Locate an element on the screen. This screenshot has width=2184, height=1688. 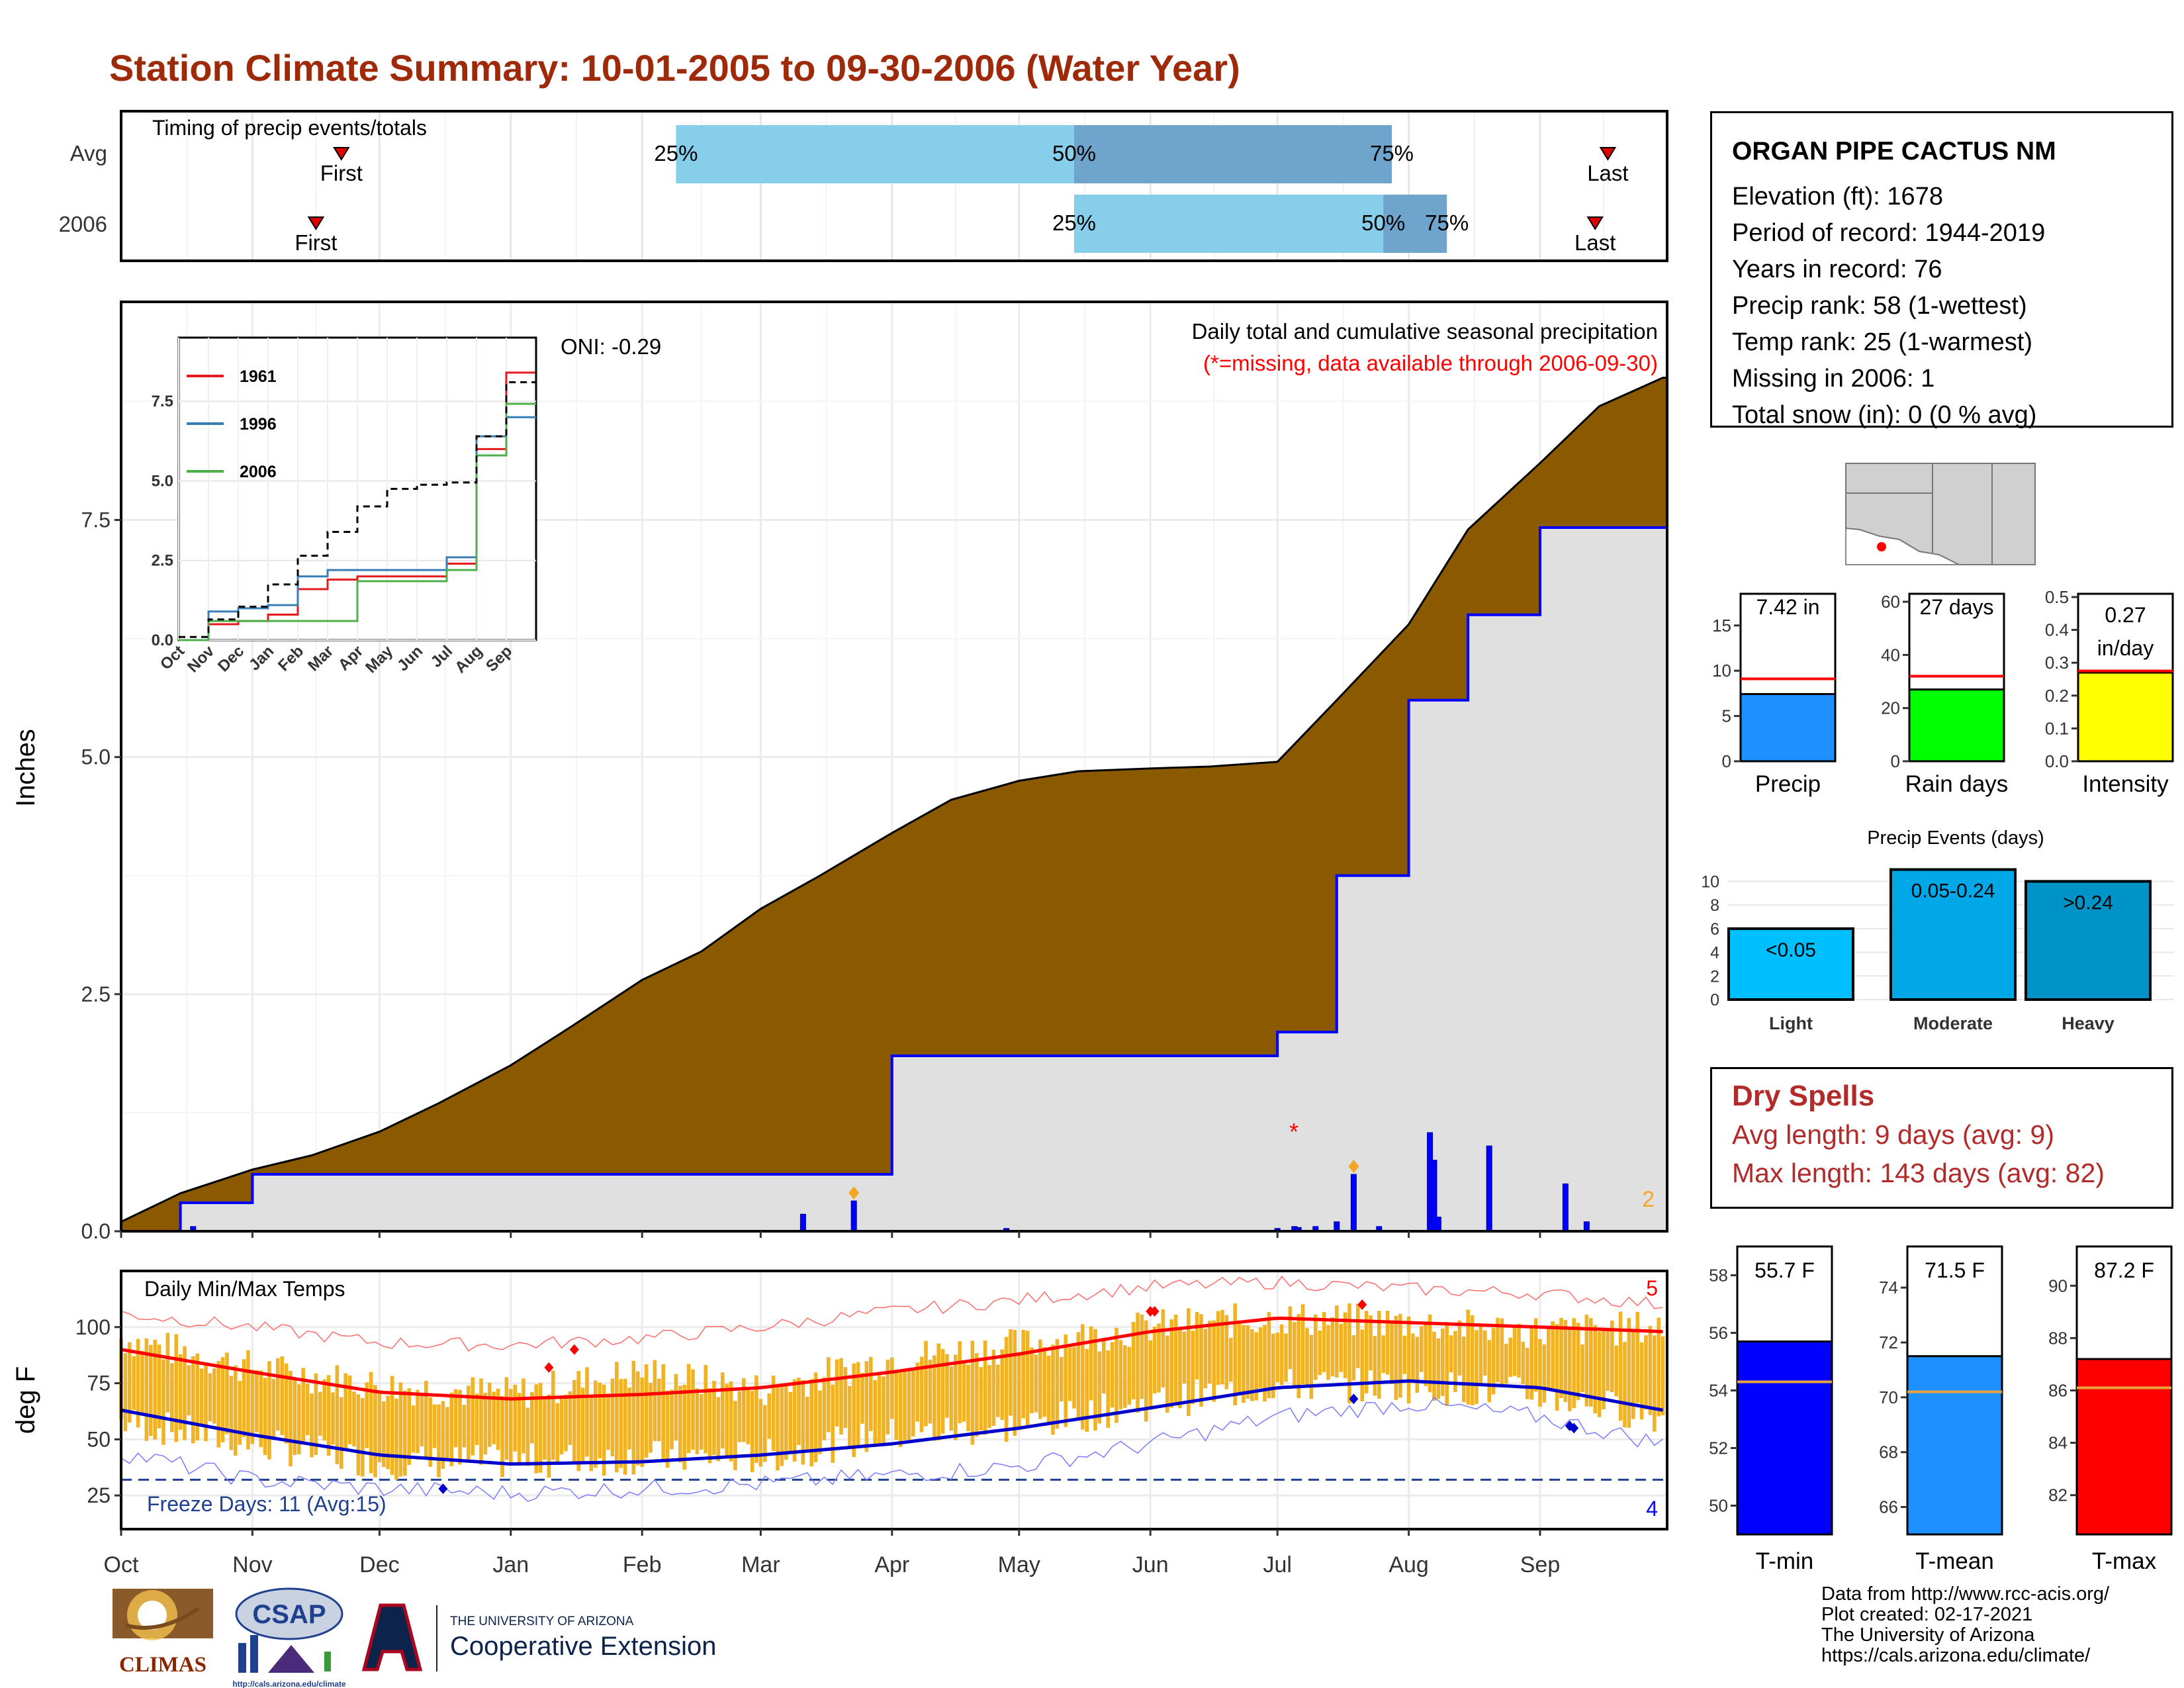
station-location-marker is located at coordinates (1881, 546).